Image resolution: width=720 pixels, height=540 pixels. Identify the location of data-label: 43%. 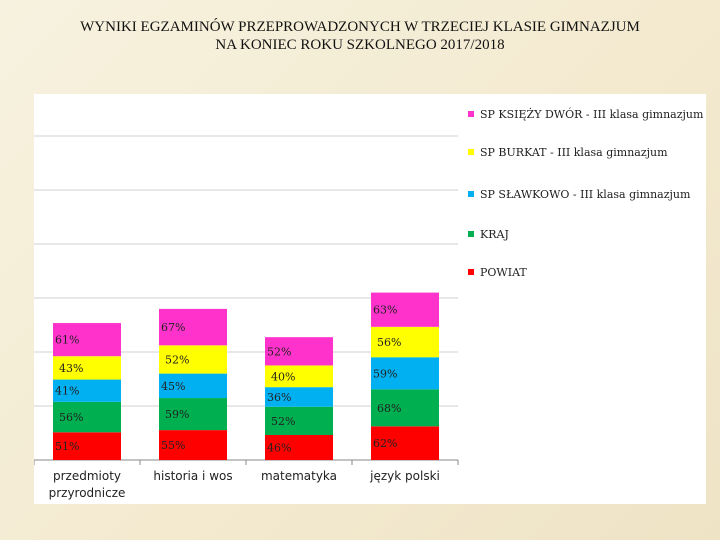
(71, 368).